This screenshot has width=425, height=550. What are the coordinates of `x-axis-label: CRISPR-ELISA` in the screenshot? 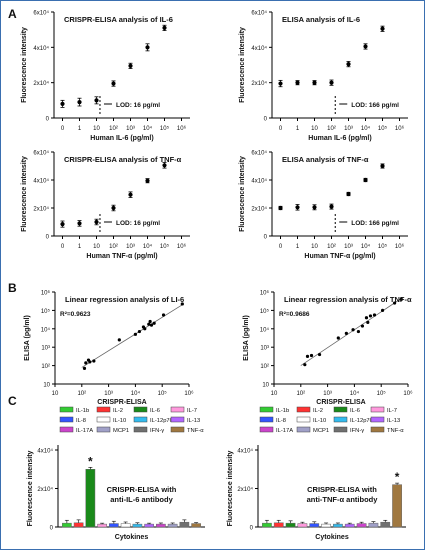 It's located at (340, 402).